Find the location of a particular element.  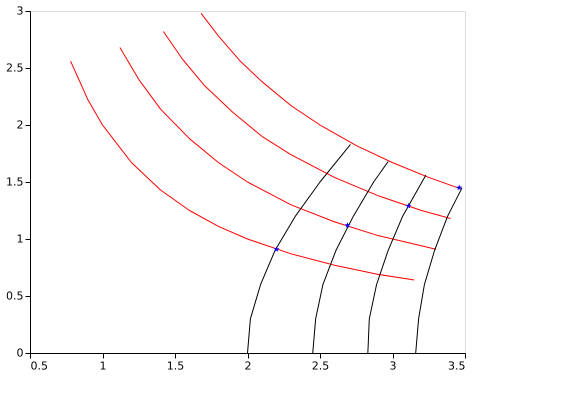

x-tick-label: 3 is located at coordinates (393, 366).